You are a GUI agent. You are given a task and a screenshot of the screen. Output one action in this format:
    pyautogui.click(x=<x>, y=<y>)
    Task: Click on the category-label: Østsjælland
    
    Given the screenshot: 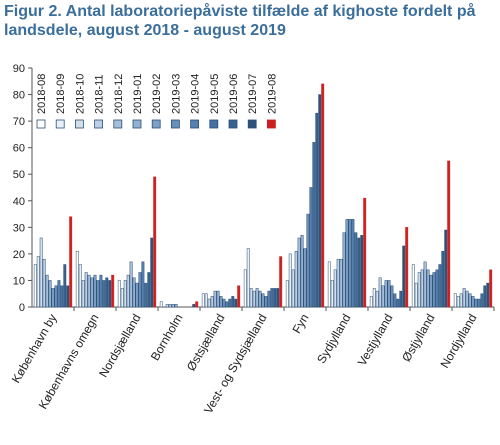 What is the action you would take?
    pyautogui.click(x=206, y=343)
    